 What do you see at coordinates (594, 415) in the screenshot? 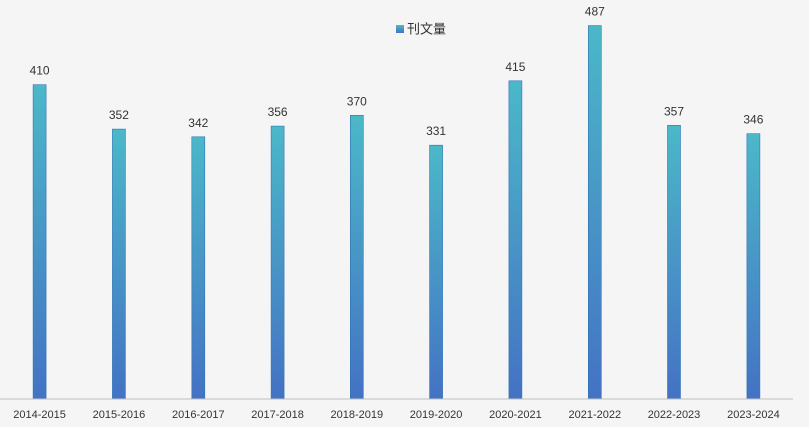
I see `x-tick-label-2021-2022: 2021-2022` at bounding box center [594, 415].